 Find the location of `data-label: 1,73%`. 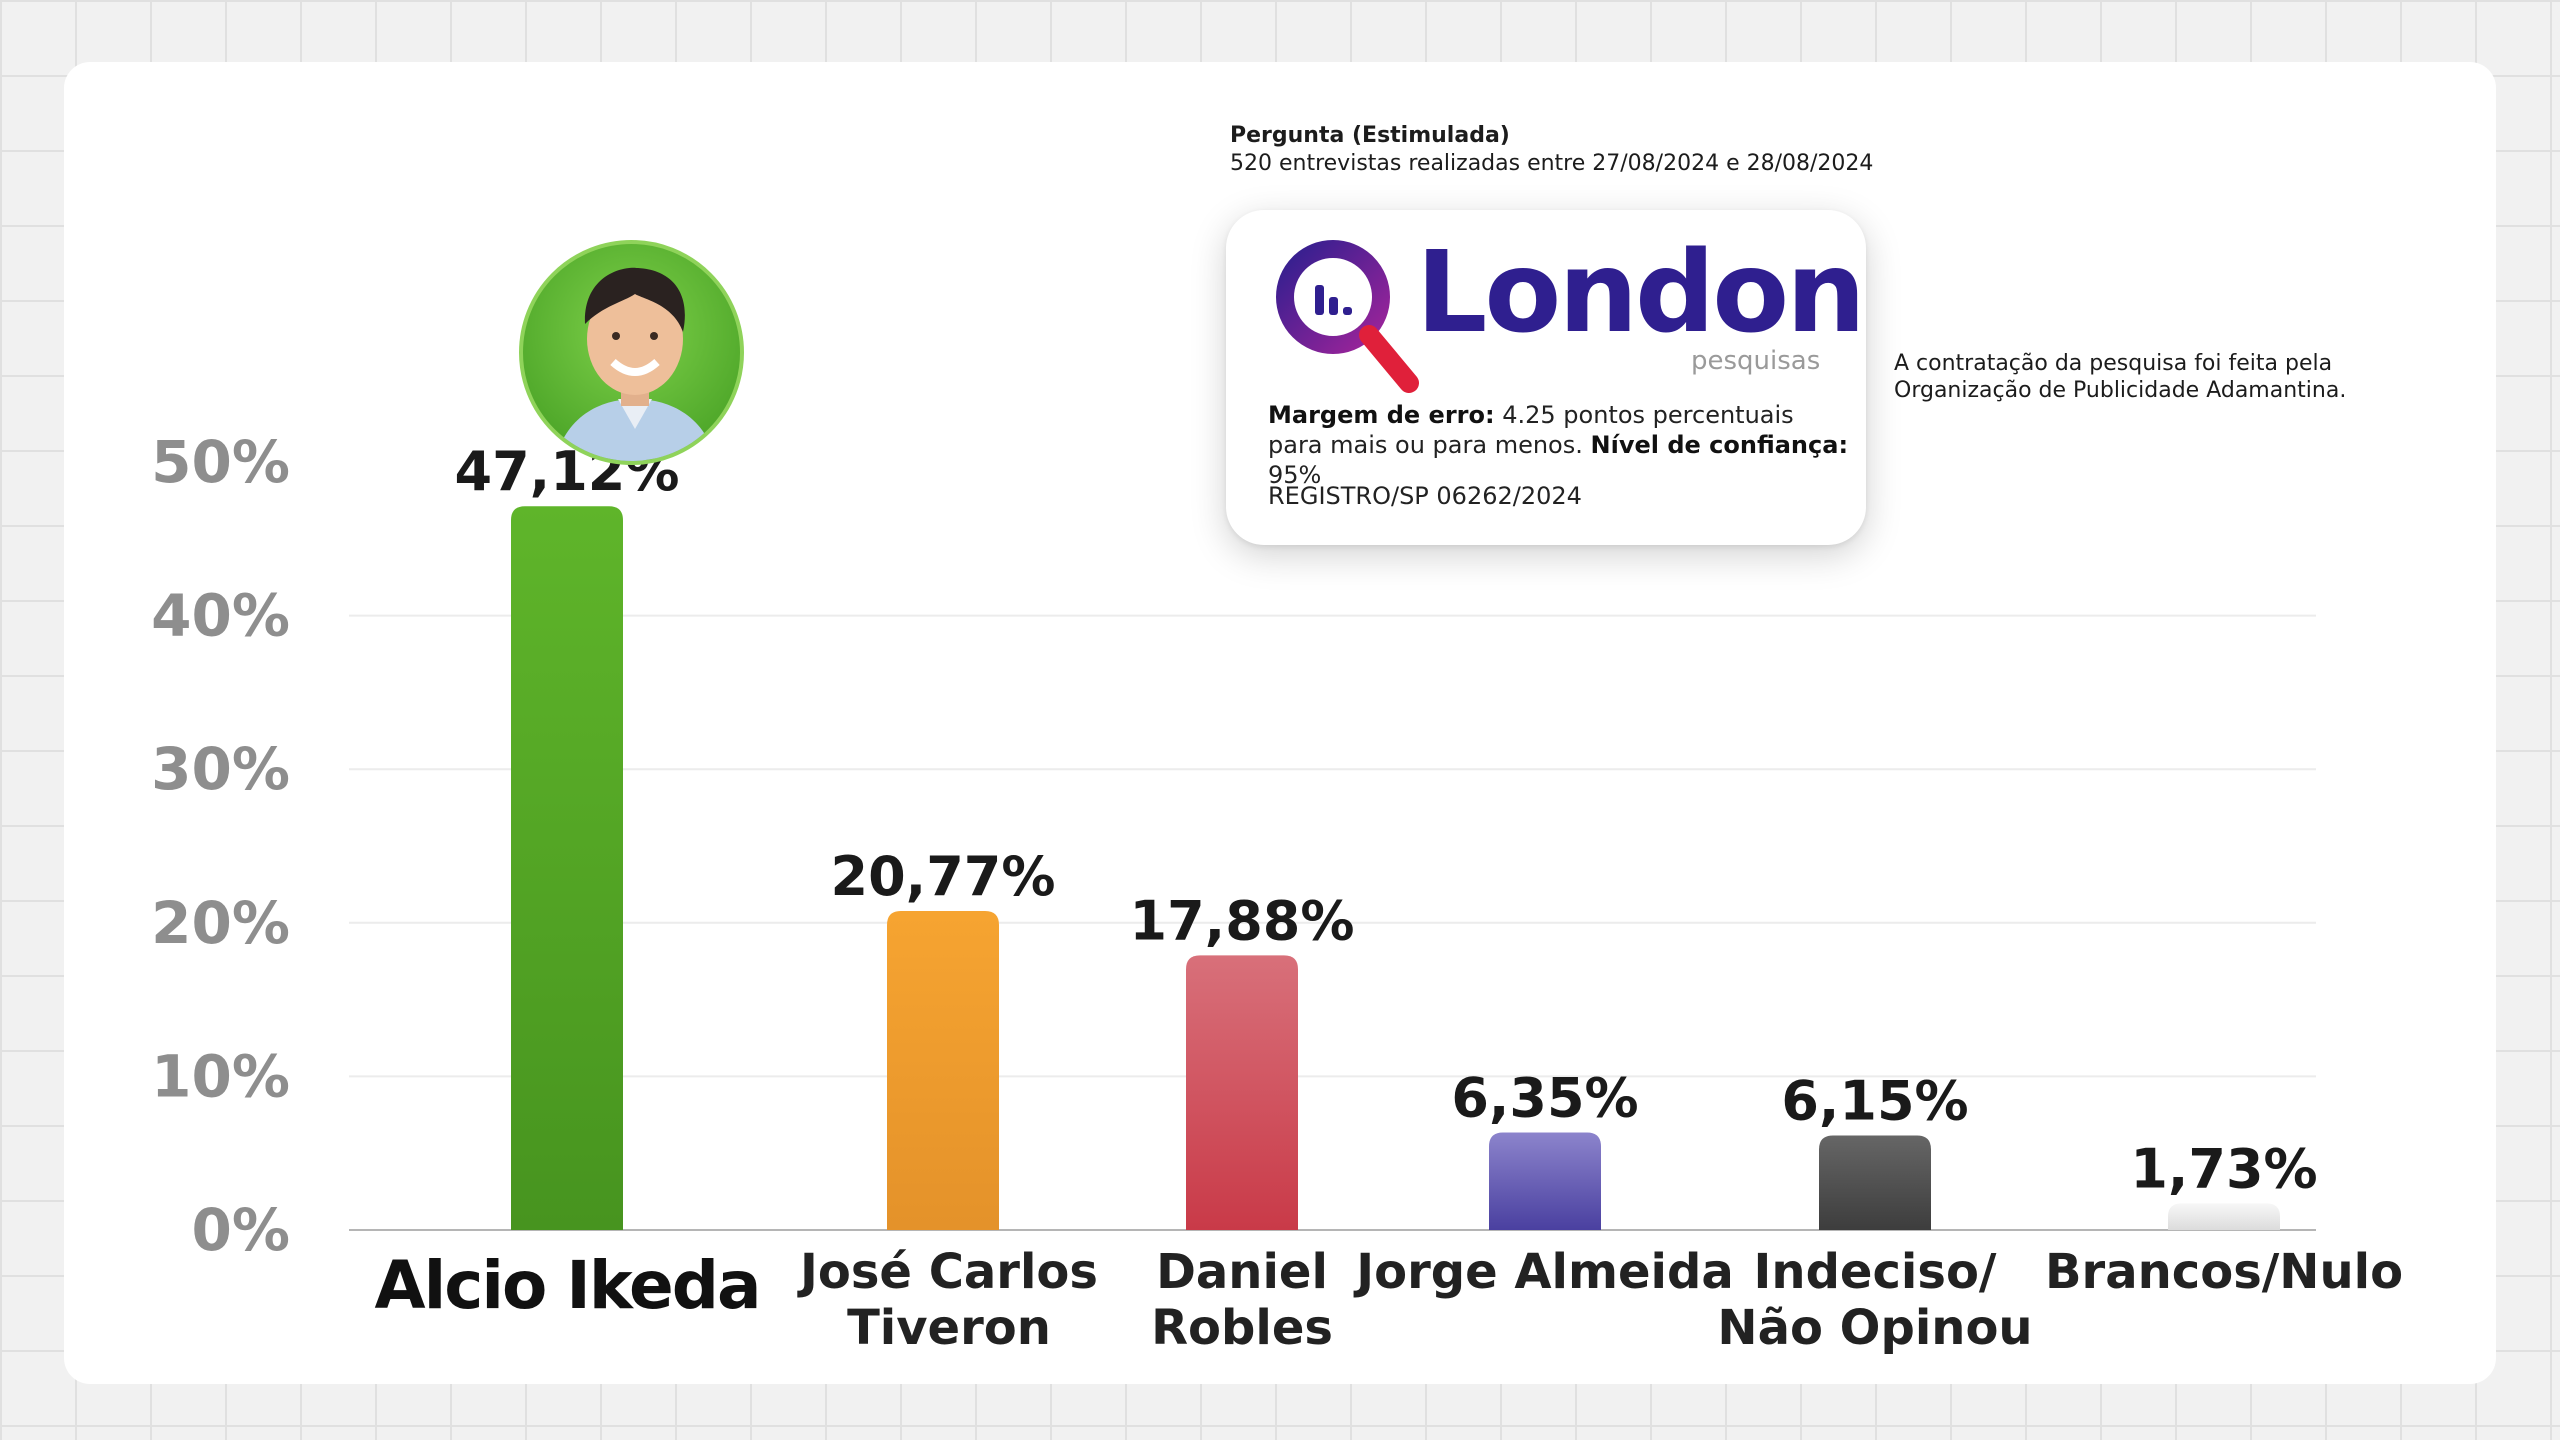

data-label: 1,73% is located at coordinates (2223, 1168).